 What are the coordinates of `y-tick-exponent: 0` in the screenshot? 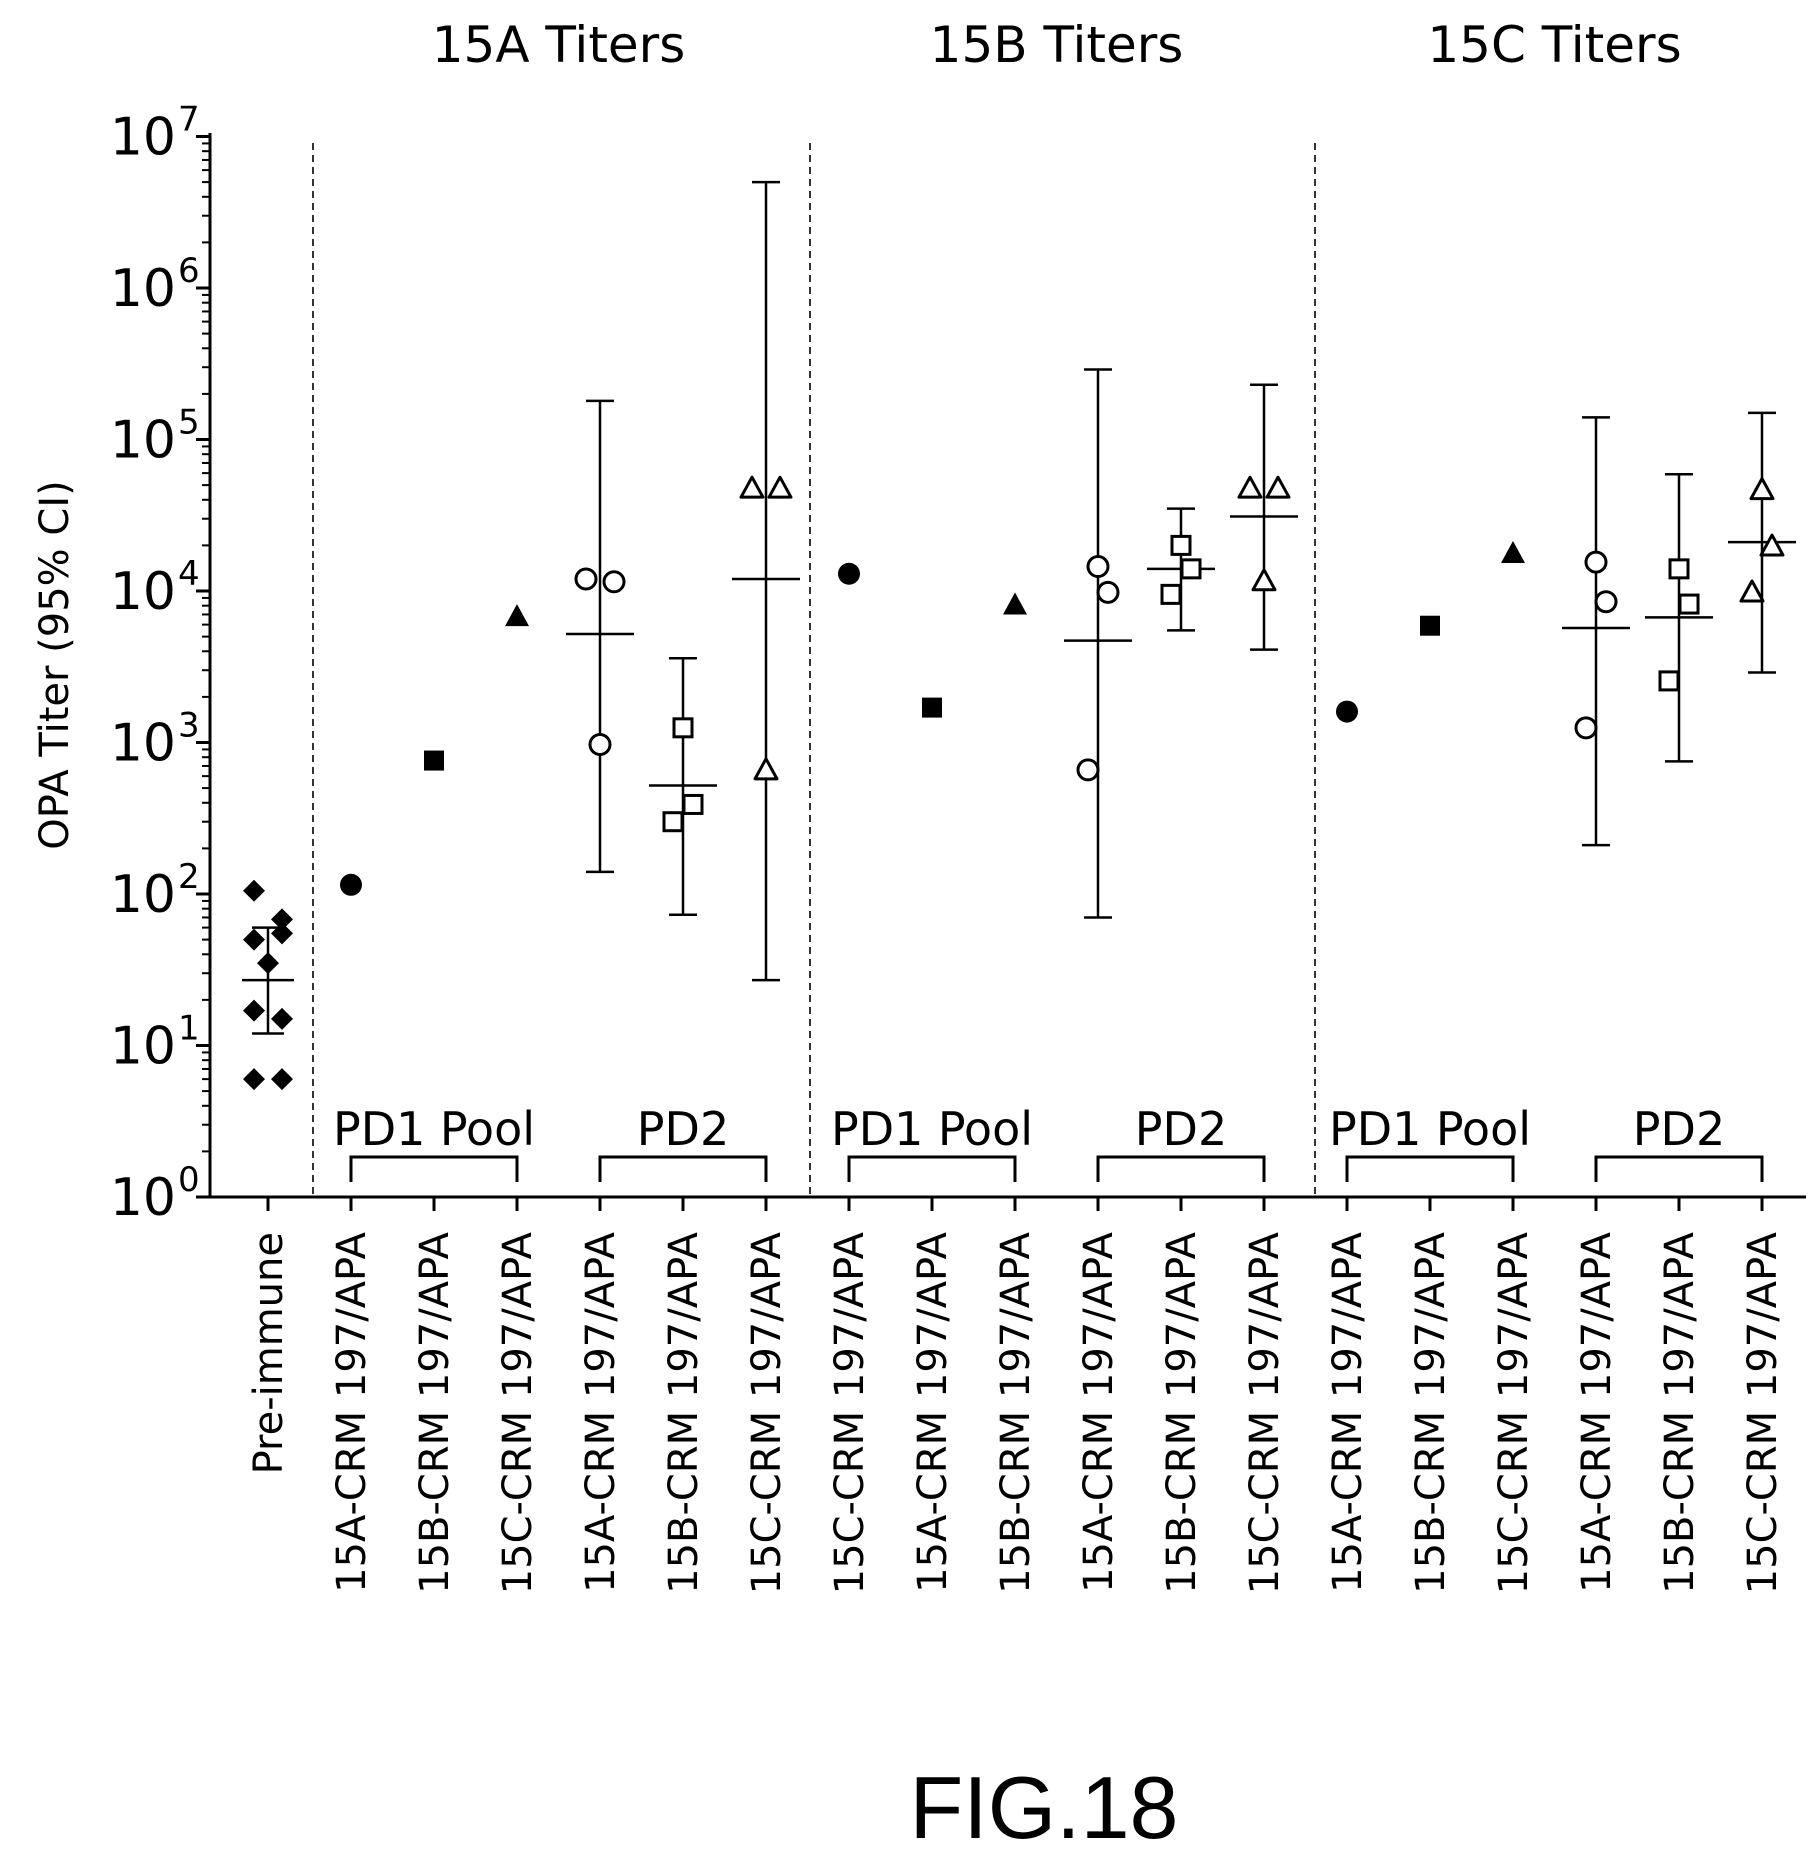 It's located at (189, 1180).